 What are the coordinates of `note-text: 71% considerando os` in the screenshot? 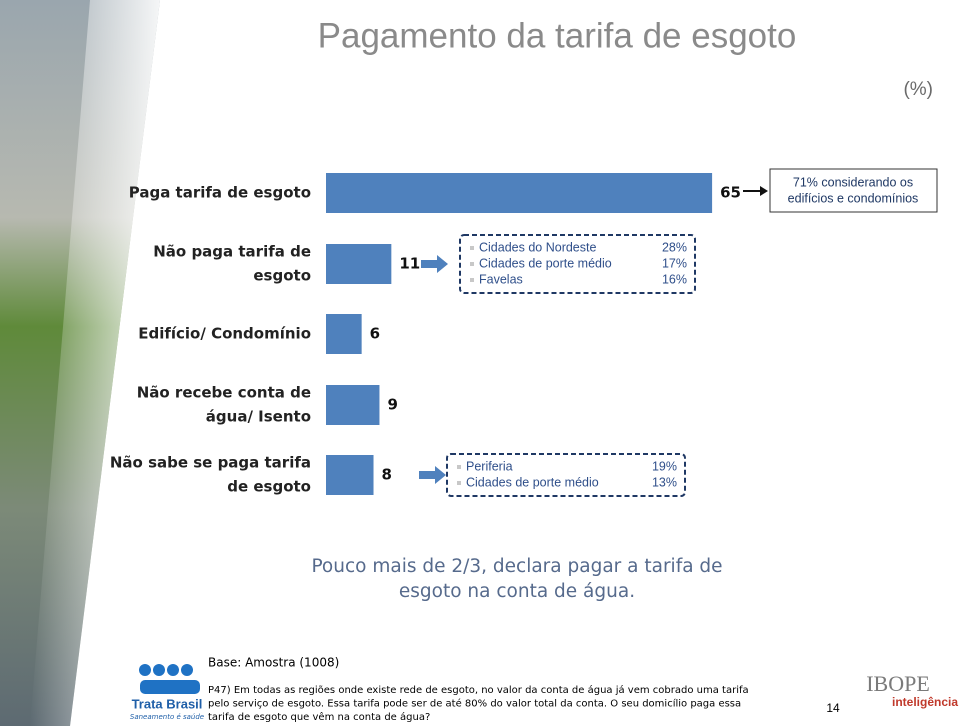 It's located at (853, 182).